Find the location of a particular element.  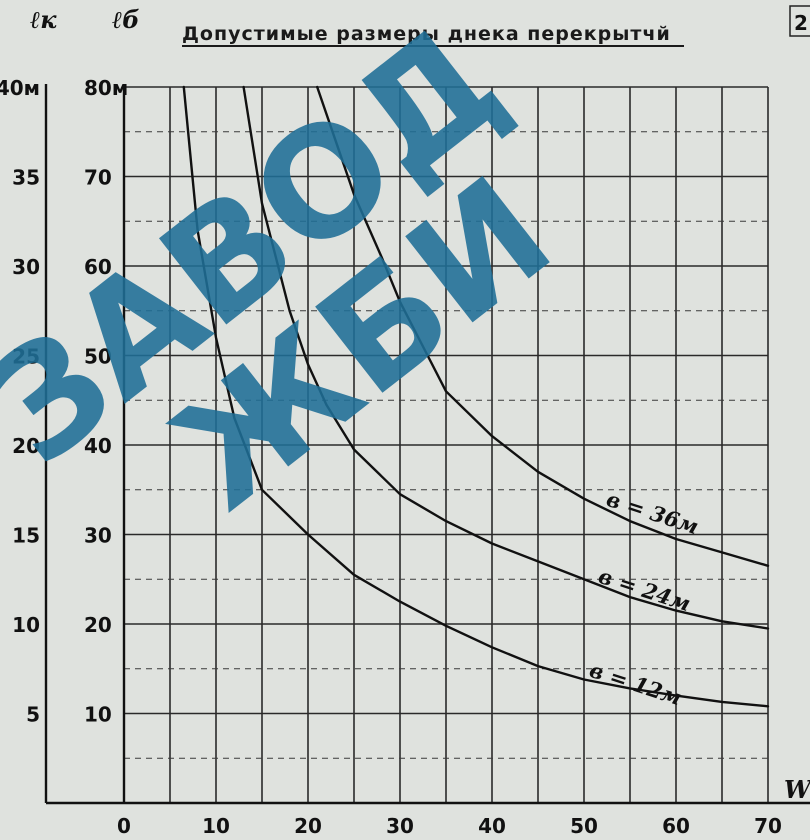

left-scale-tick-label: 20 is located at coordinates (26, 446).